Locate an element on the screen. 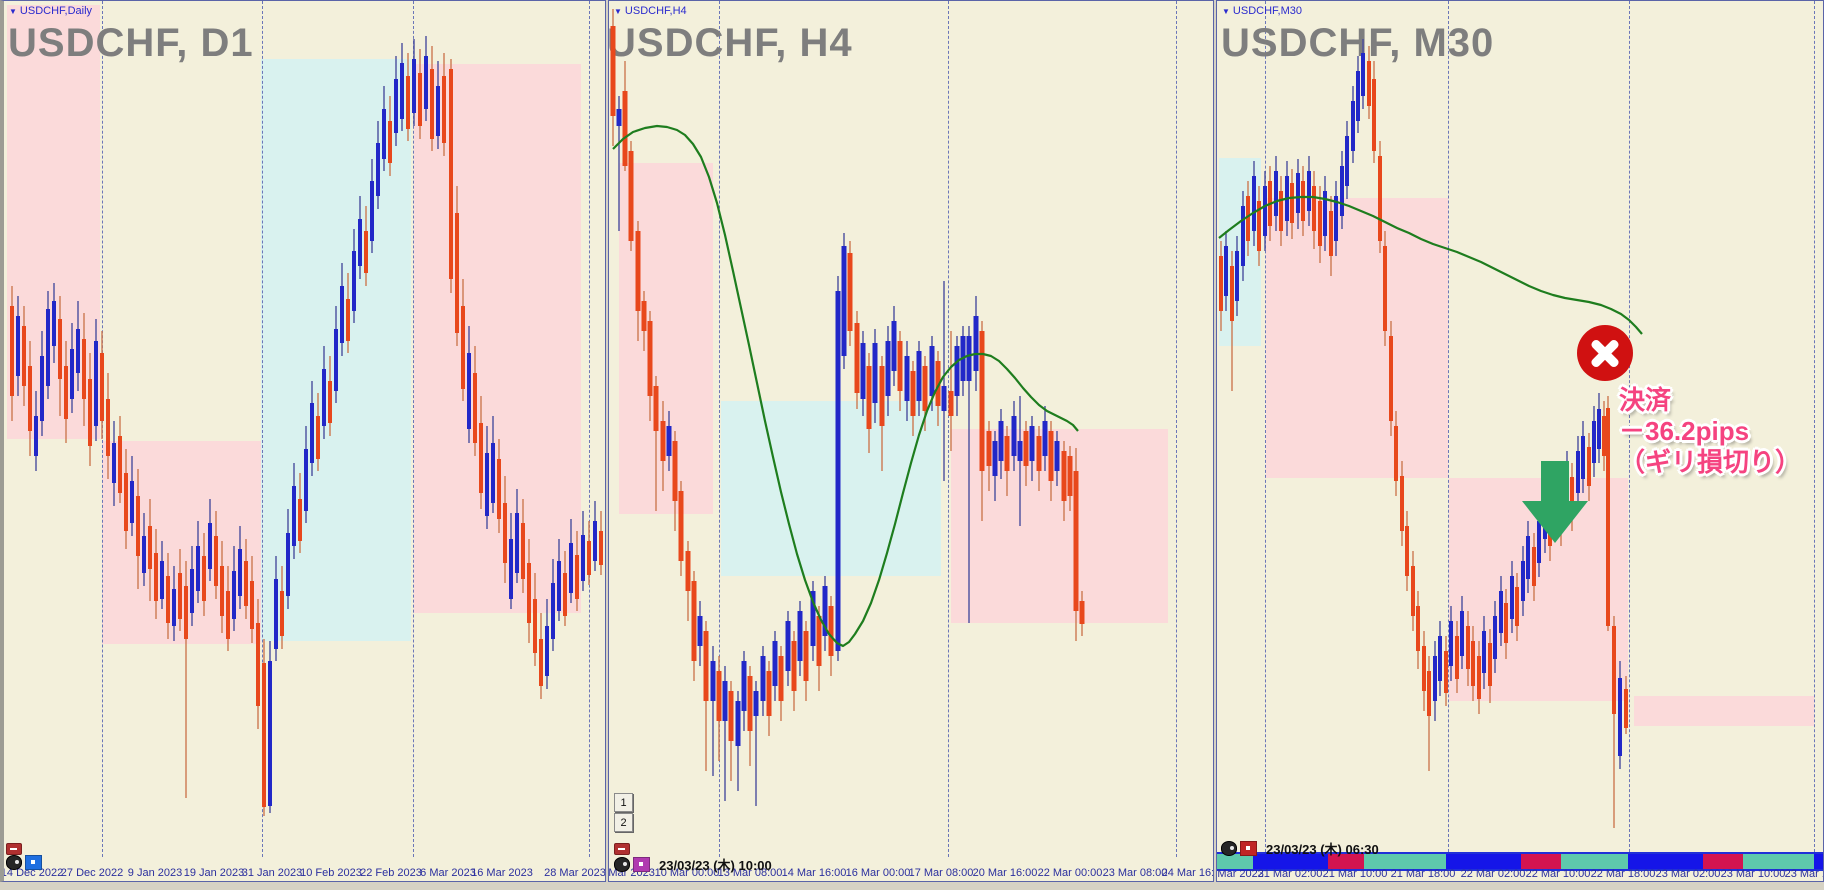 The width and height of the screenshot is (1824, 890). chart-tab-h4: ▼ USDCHF,H4 is located at coordinates (650, 11).